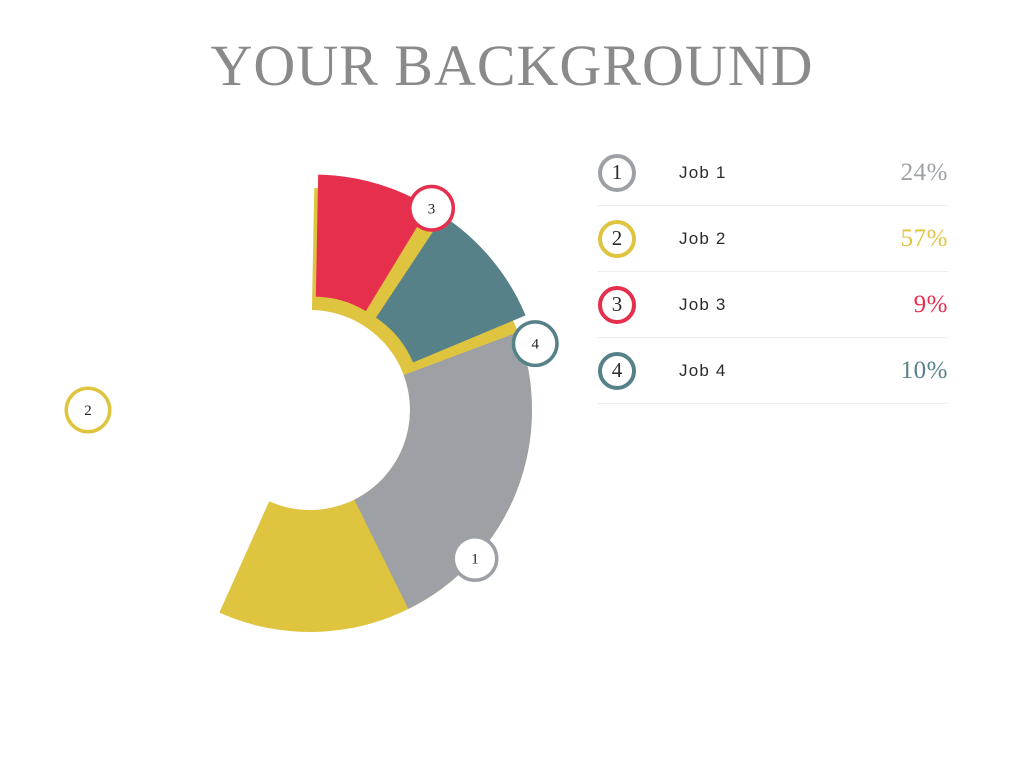  What do you see at coordinates (924, 238) in the screenshot?
I see `legend-value-job-2: 57%` at bounding box center [924, 238].